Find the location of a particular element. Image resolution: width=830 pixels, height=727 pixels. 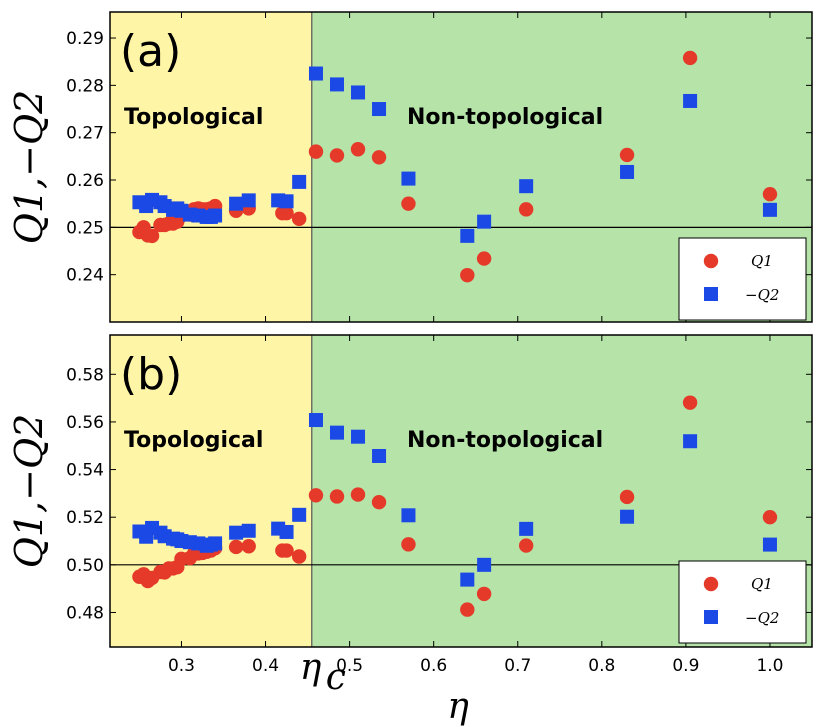

legend-box is located at coordinates (742, 279).